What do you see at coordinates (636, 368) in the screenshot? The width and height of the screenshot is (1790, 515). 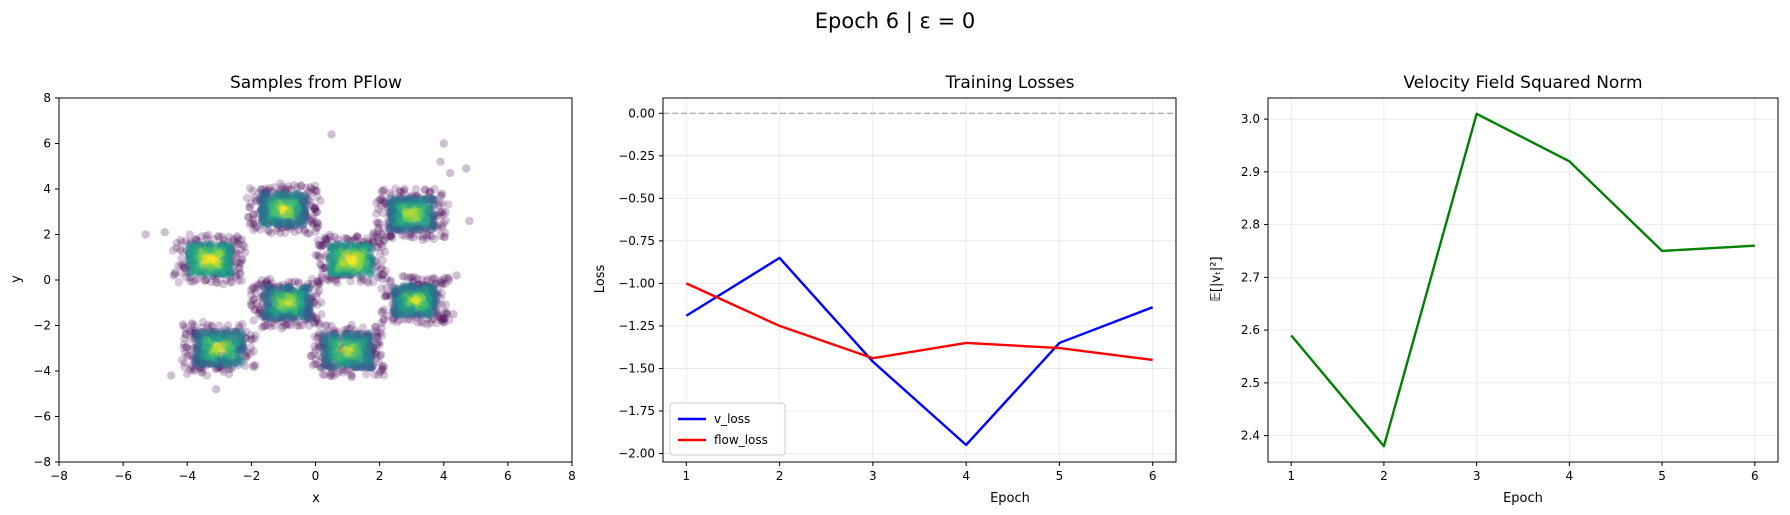 I see `y-tick-label: −1.50` at bounding box center [636, 368].